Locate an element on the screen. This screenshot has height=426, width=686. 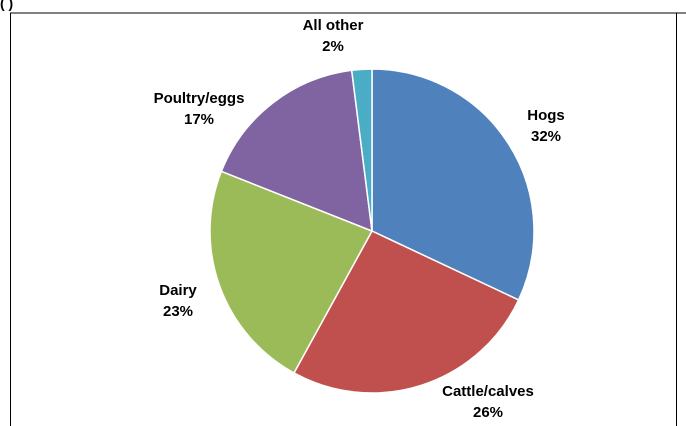
pie-slice-poultry-eggs is located at coordinates (296, 151).